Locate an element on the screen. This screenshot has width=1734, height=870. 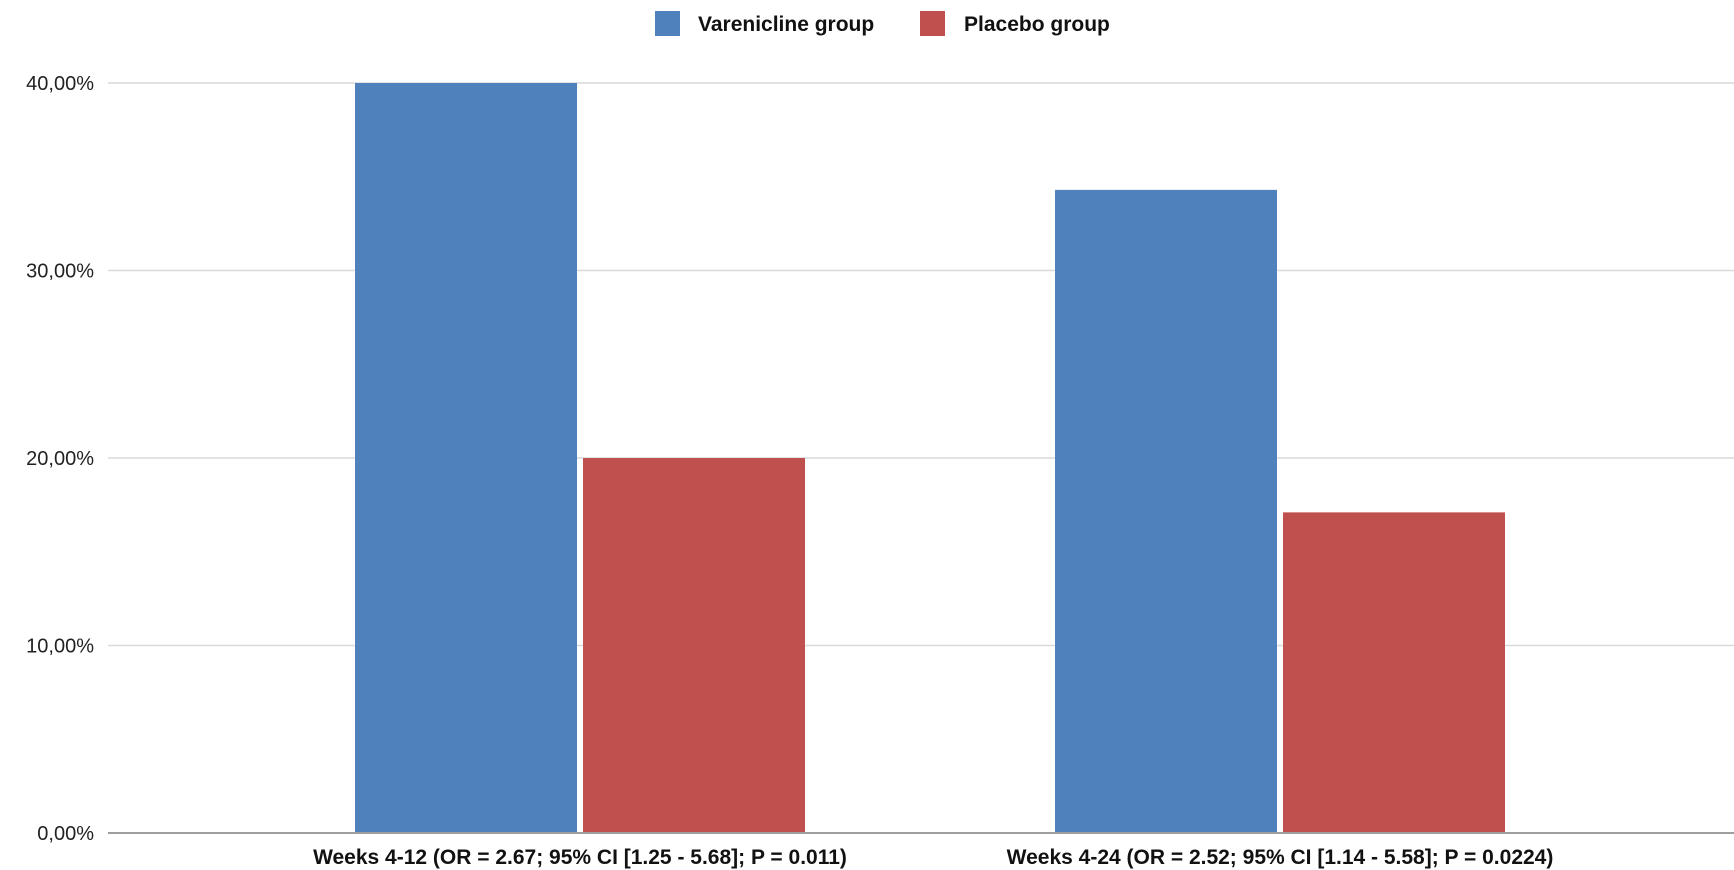
legend: Varenicline group Placebo group is located at coordinates (882, 23).